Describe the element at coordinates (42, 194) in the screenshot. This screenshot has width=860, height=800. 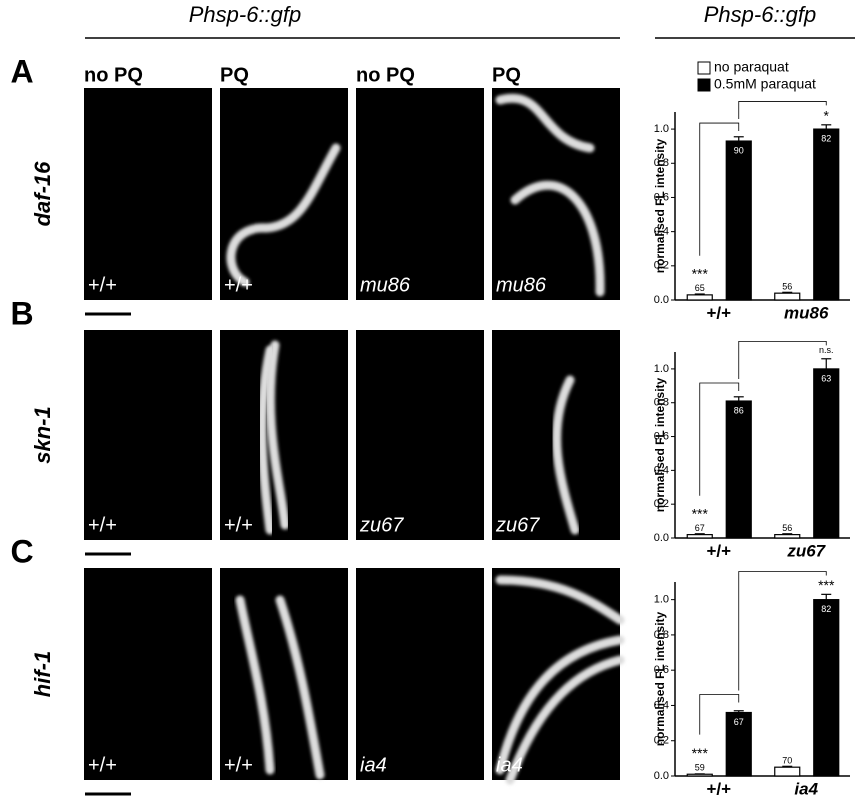
I see `gene-label: daf-16` at that location.